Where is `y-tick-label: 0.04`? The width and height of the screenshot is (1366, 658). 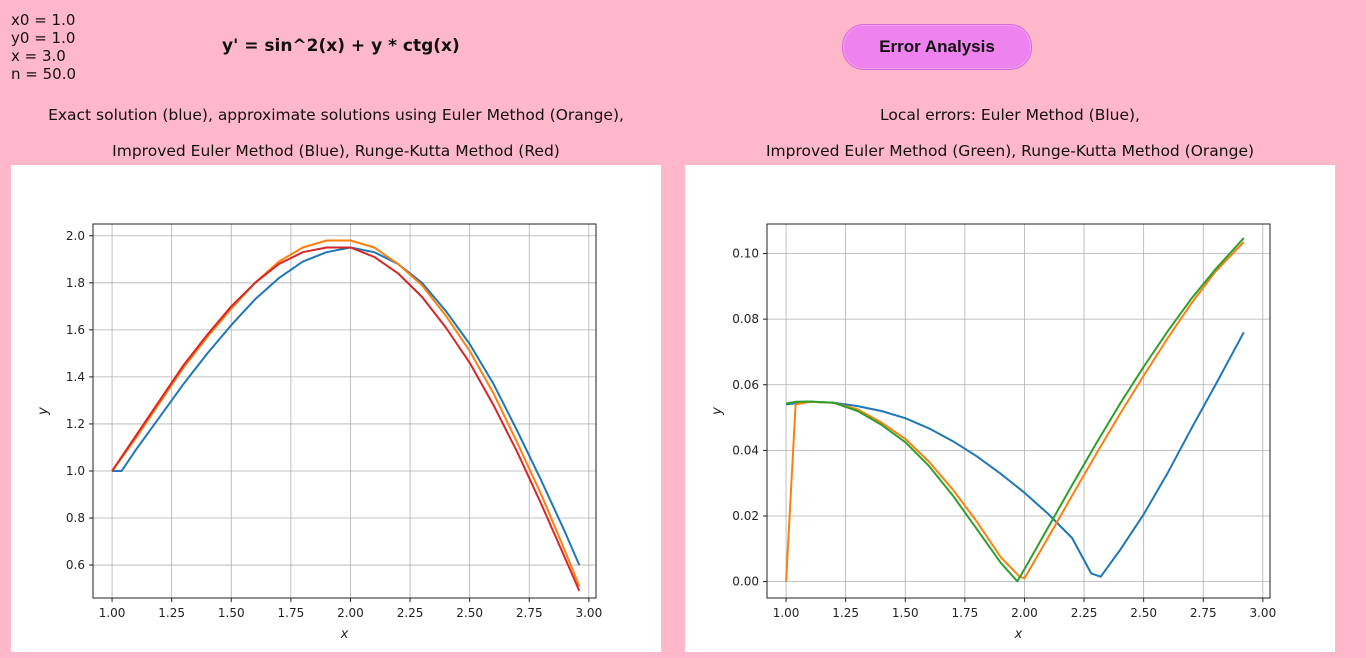 y-tick-label: 0.04 is located at coordinates (745, 450).